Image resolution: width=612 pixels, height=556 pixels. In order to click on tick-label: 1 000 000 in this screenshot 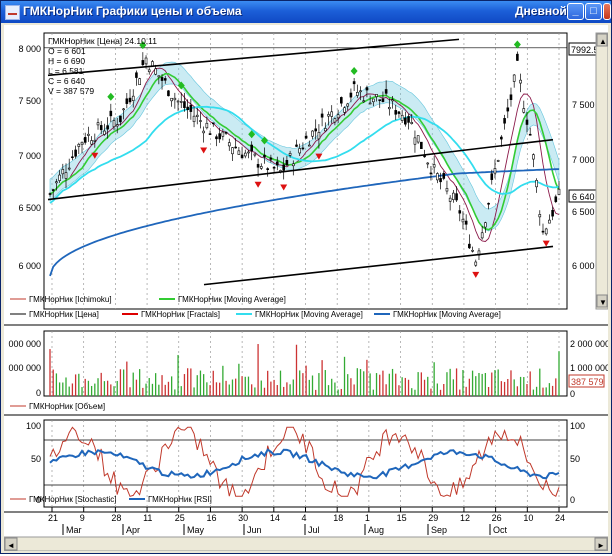, I will do `click(589, 368)`.